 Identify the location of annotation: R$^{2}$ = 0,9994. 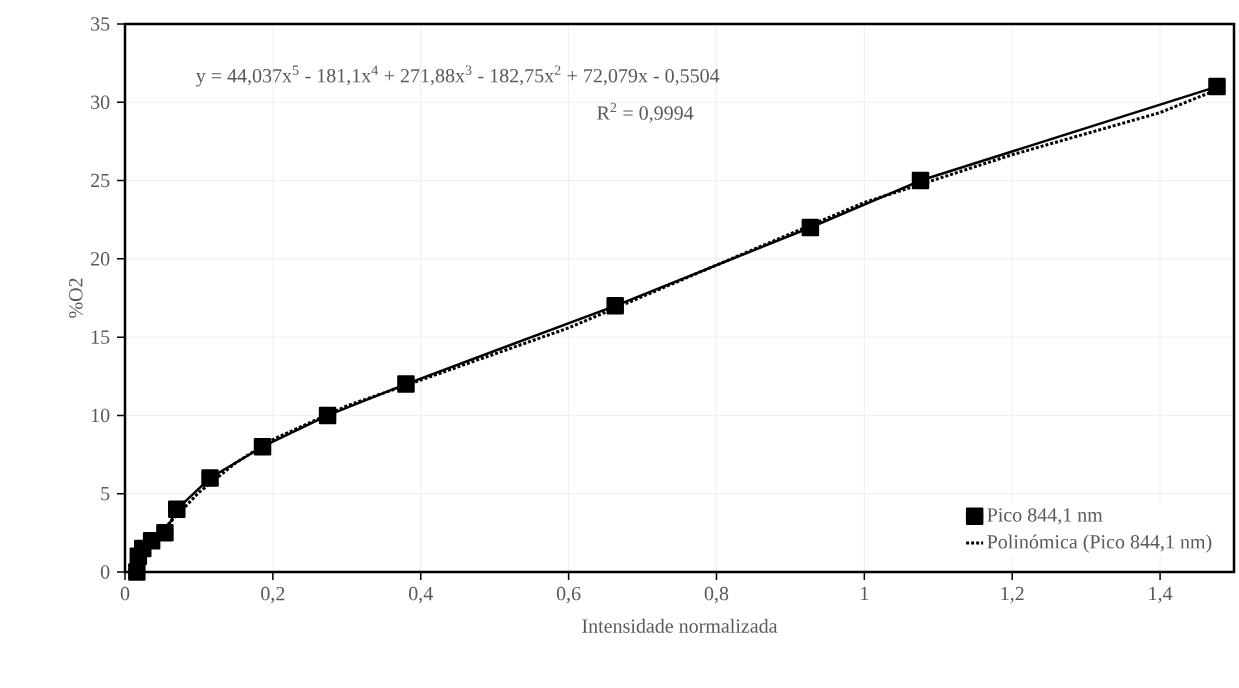
(645, 112).